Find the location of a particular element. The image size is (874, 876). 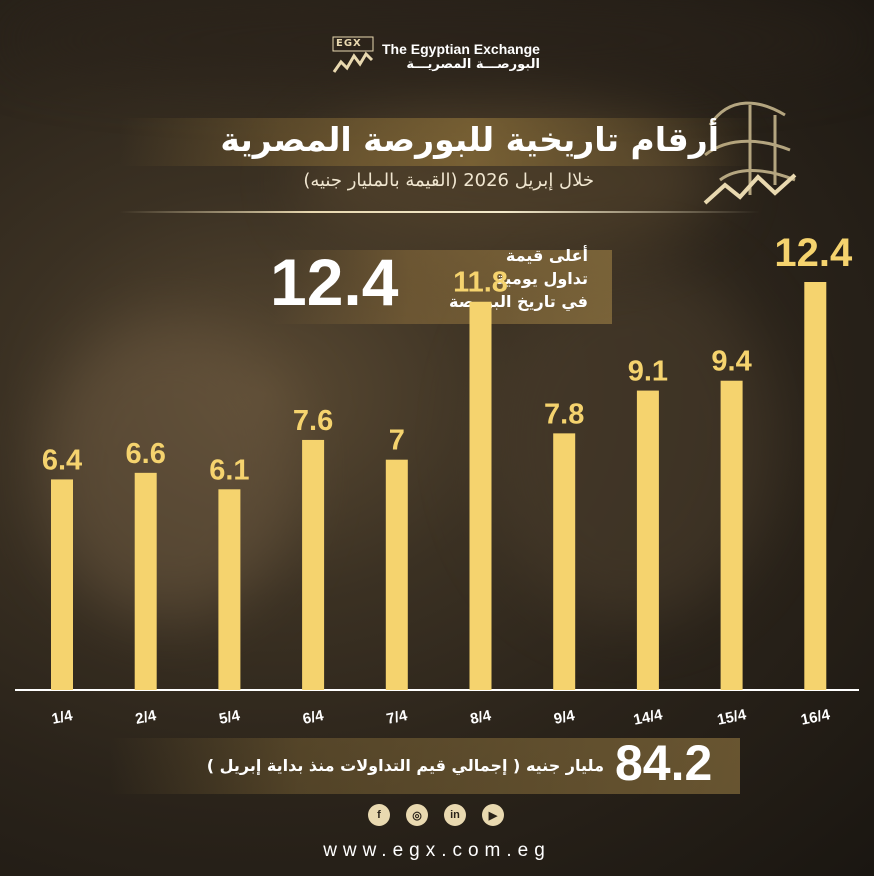

logo-name-ar: البورصـــة المصريـــة is located at coordinates (473, 64).